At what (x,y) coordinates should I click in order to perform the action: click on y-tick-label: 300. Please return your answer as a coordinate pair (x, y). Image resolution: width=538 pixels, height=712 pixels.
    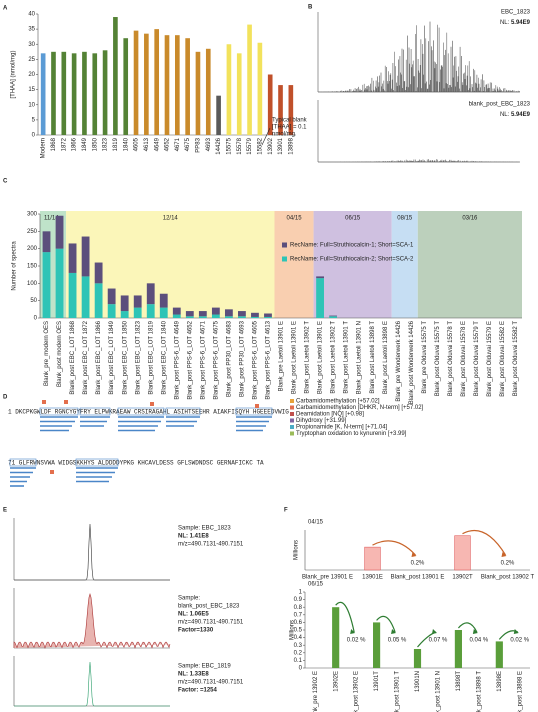
    Looking at the image, I should click on (32, 215).